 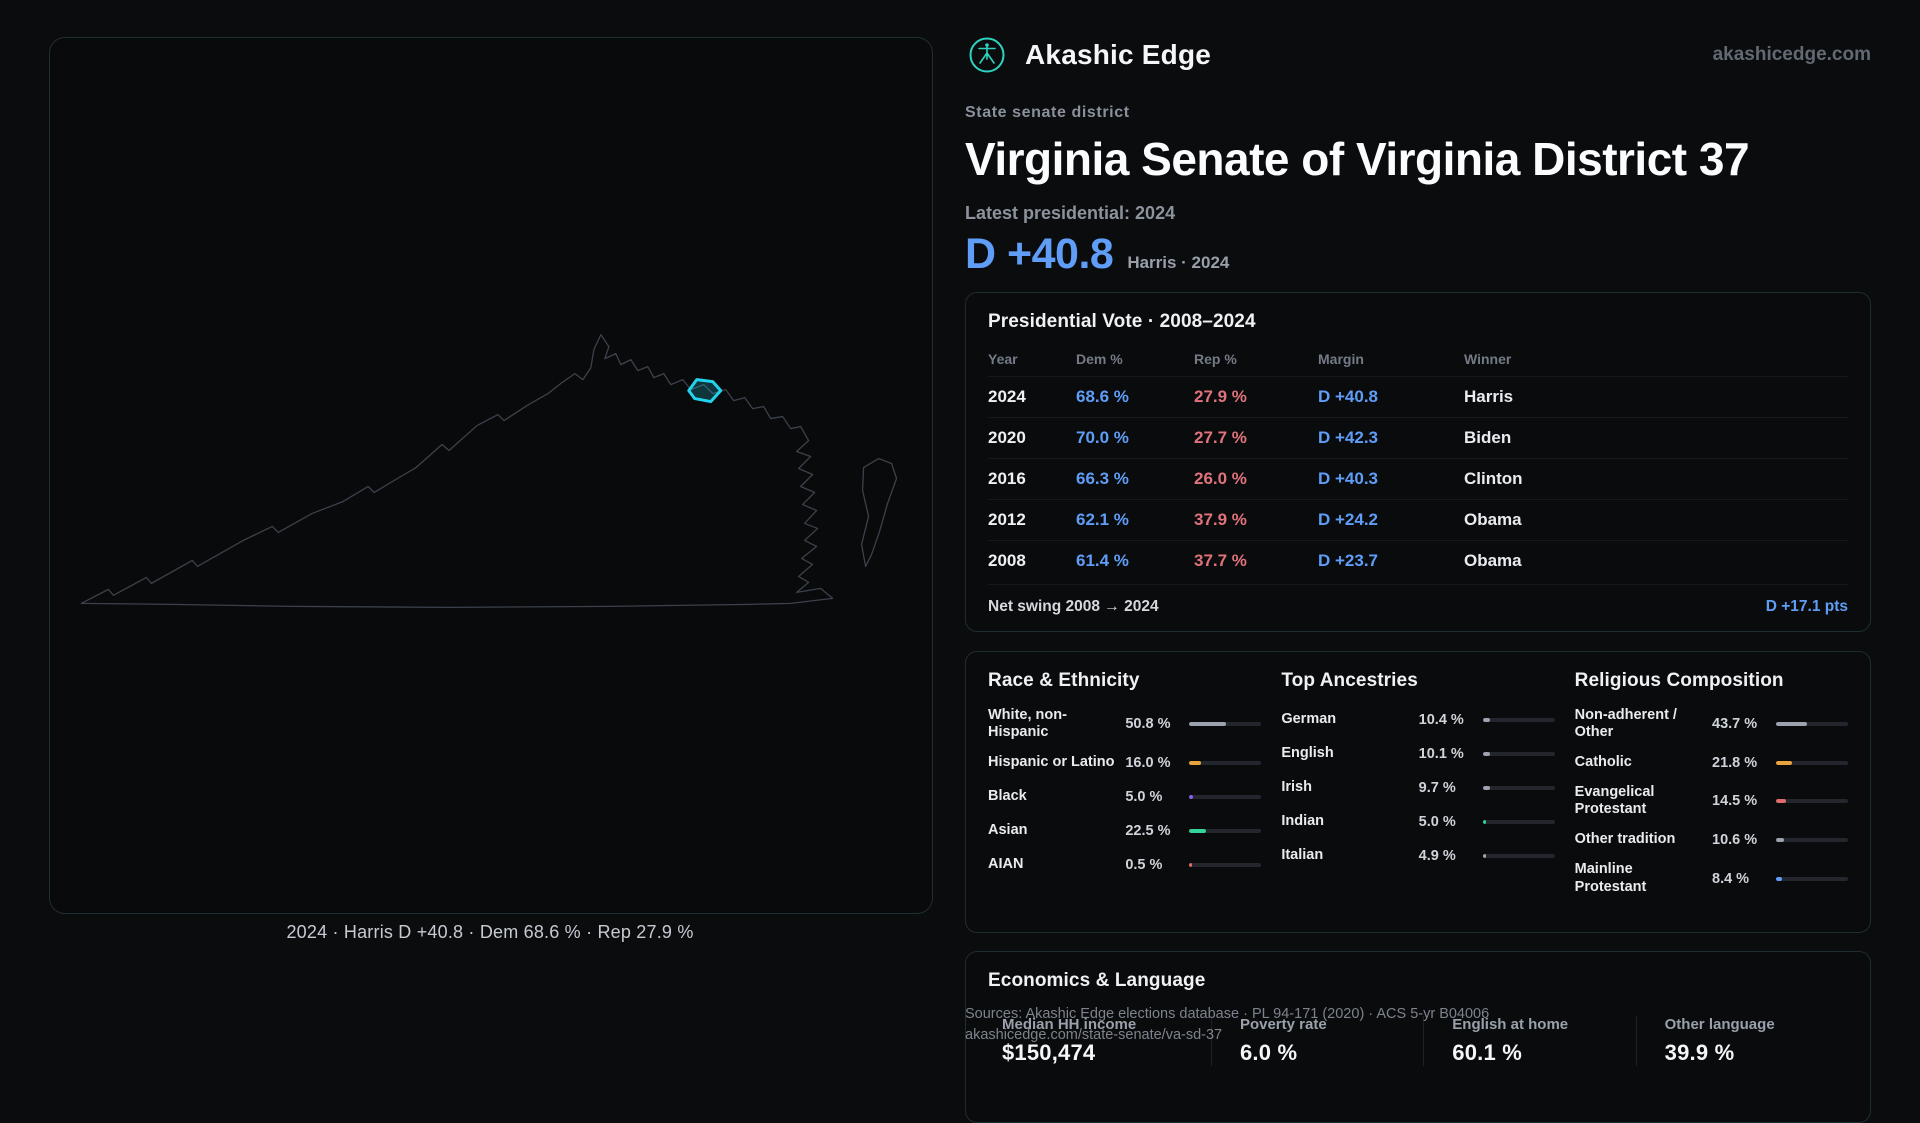 What do you see at coordinates (1731, 878) in the screenshot?
I see `demo-value: 8.4 %` at bounding box center [1731, 878].